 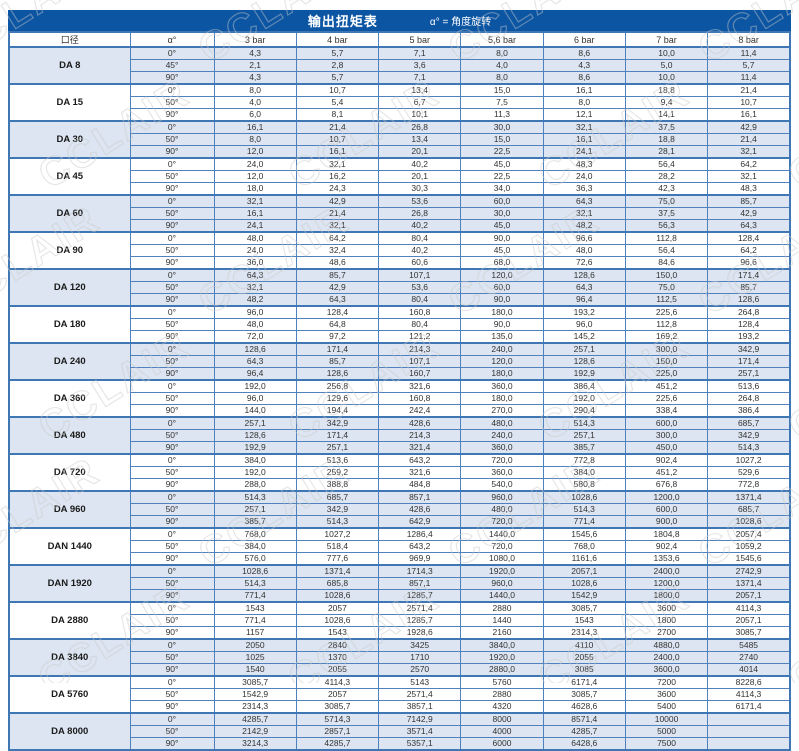 I want to click on torque-value-cell: 34,0, so click(x=502, y=189).